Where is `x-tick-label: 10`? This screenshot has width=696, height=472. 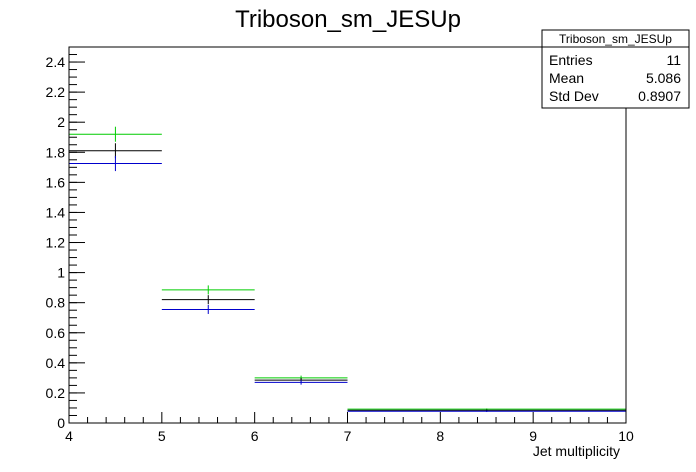 x-tick-label: 10 is located at coordinates (626, 436).